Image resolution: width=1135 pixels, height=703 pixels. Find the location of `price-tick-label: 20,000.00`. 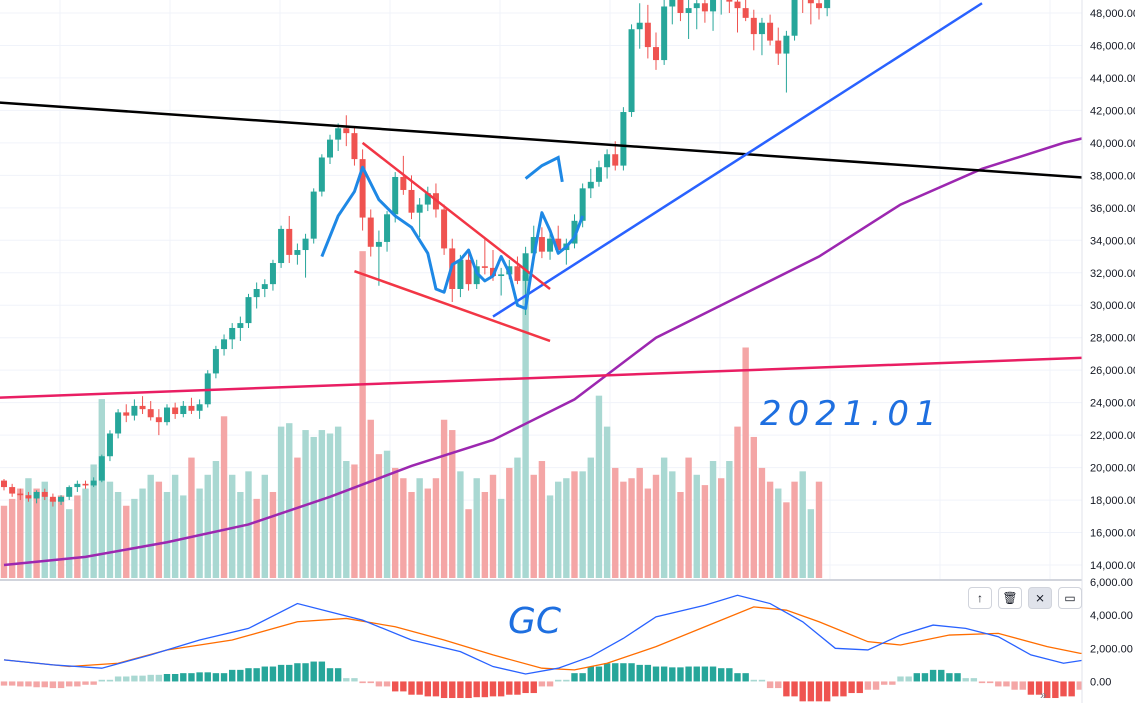

price-tick-label: 20,000.00 is located at coordinates (1112, 469).